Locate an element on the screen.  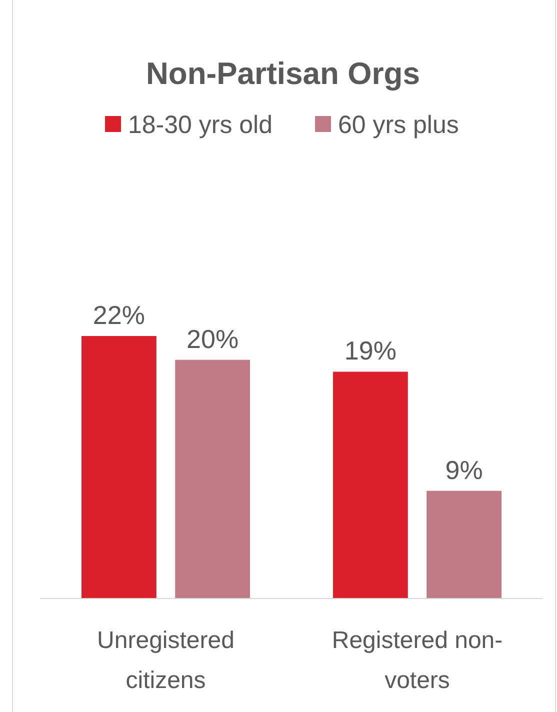
x-tick-label: Unregistered citizens is located at coordinates (165, 660).